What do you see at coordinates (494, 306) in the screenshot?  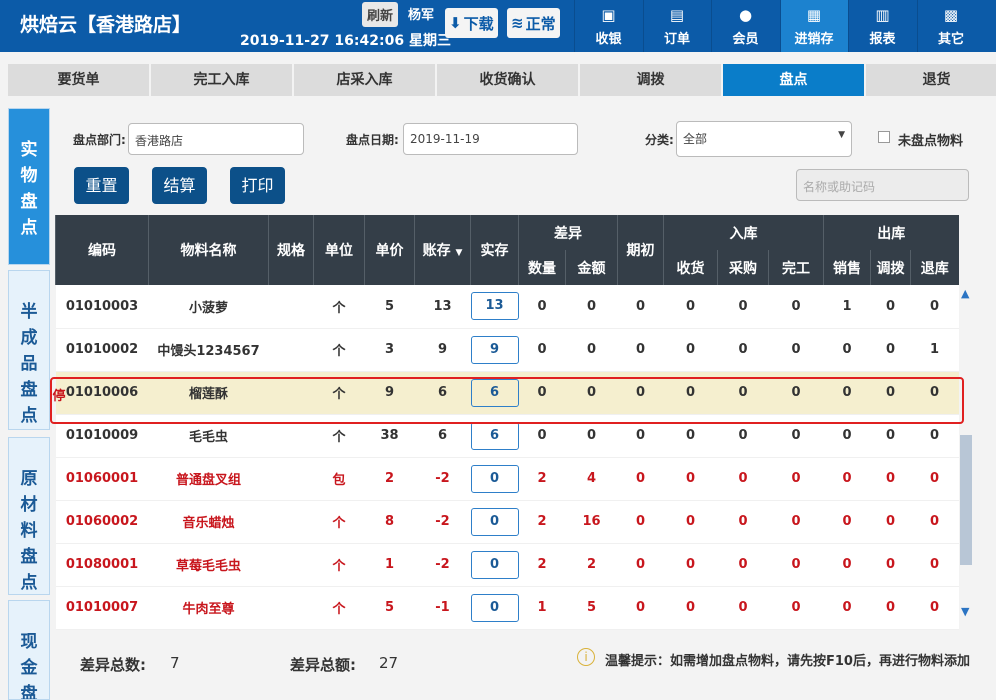 I see `actual-qty-input: 13` at bounding box center [494, 306].